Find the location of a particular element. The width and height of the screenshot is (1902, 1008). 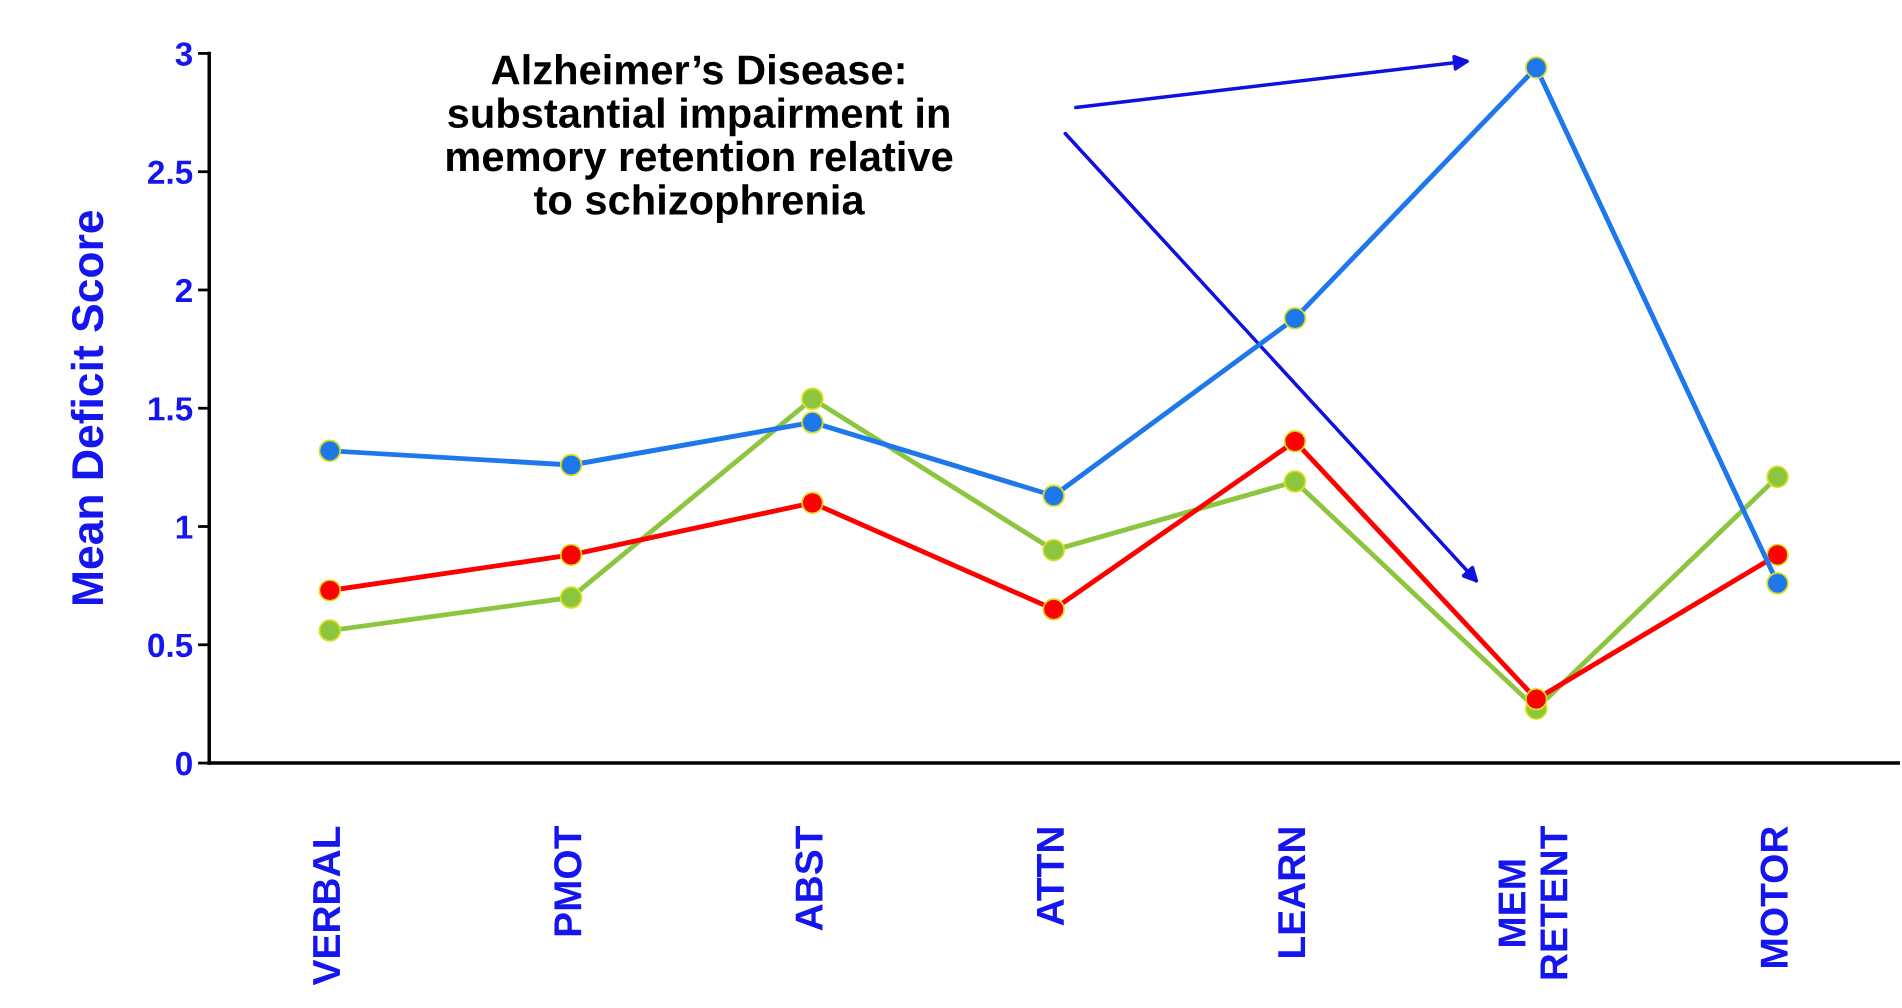

y-tick-label: 1.5 is located at coordinates (171, 409).